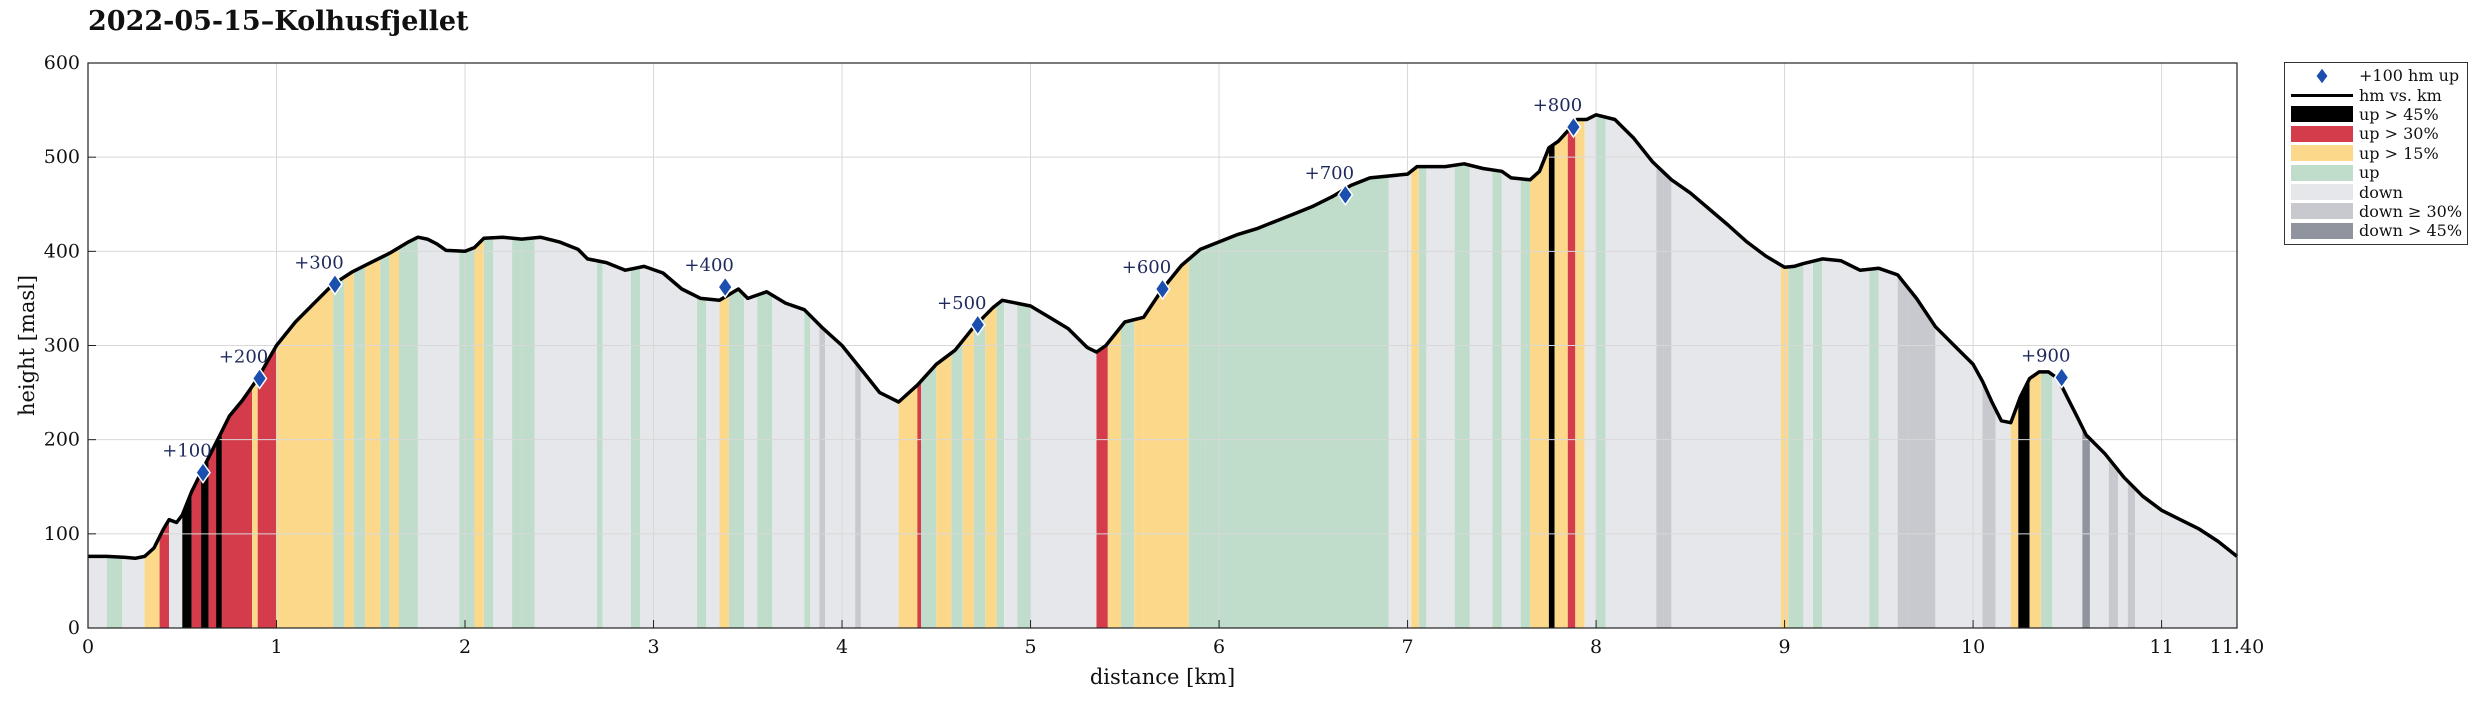  What do you see at coordinates (2399, 153) in the screenshot?
I see `legend-label: up > 15%` at bounding box center [2399, 153].